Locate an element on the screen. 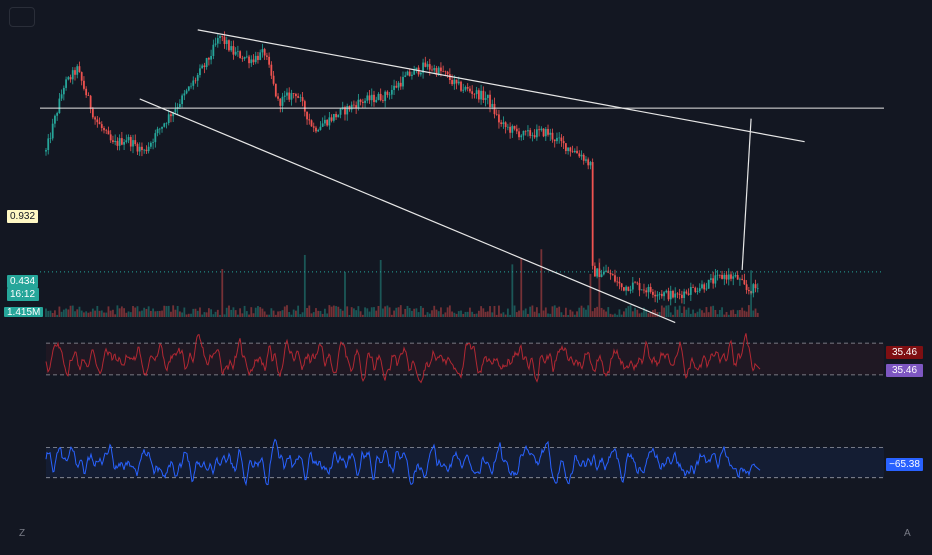 The height and width of the screenshot is (555, 932). zoom-hint: Z is located at coordinates (22, 533).